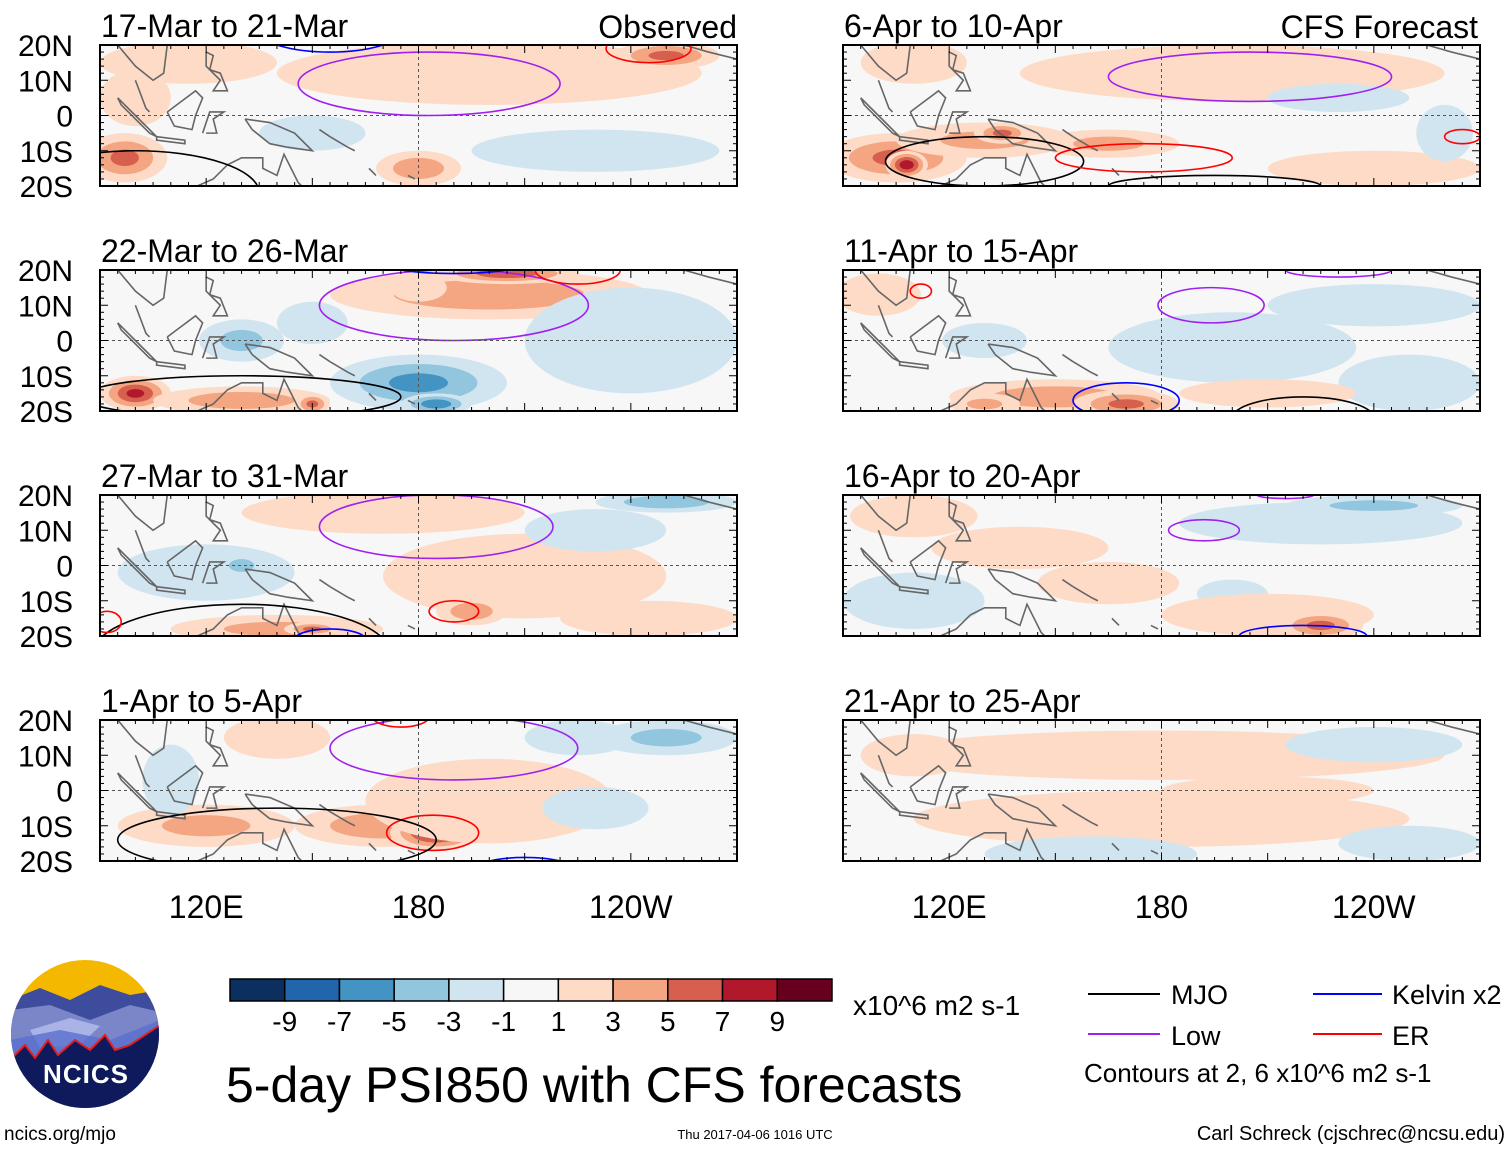  What do you see at coordinates (1126, 396) in the screenshot?
I see `kelvin-contour` at bounding box center [1126, 396].